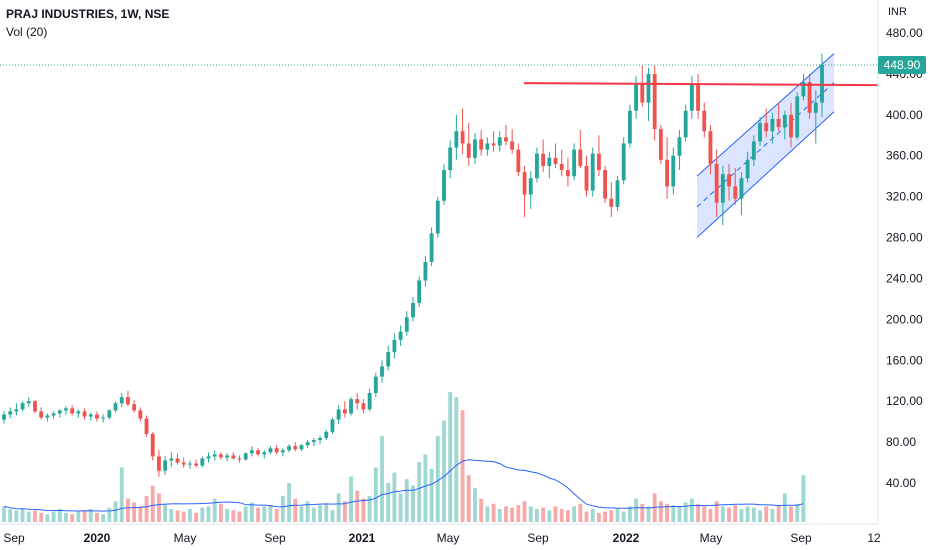 This screenshot has width=932, height=550. I want to click on price-tick-label: 240.00, so click(904, 278).